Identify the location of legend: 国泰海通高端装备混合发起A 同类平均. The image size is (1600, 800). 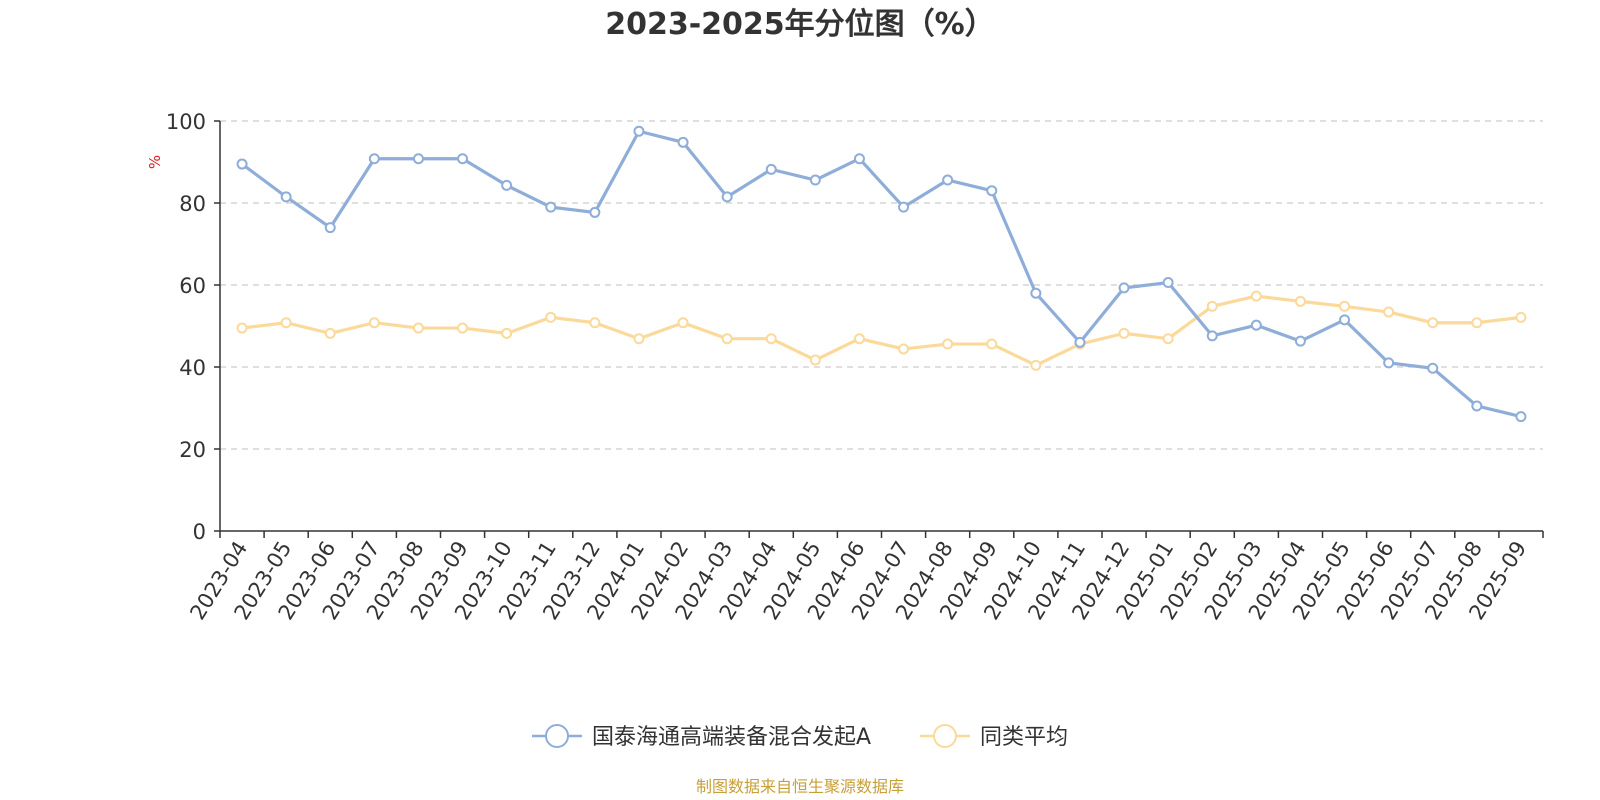
(800, 737).